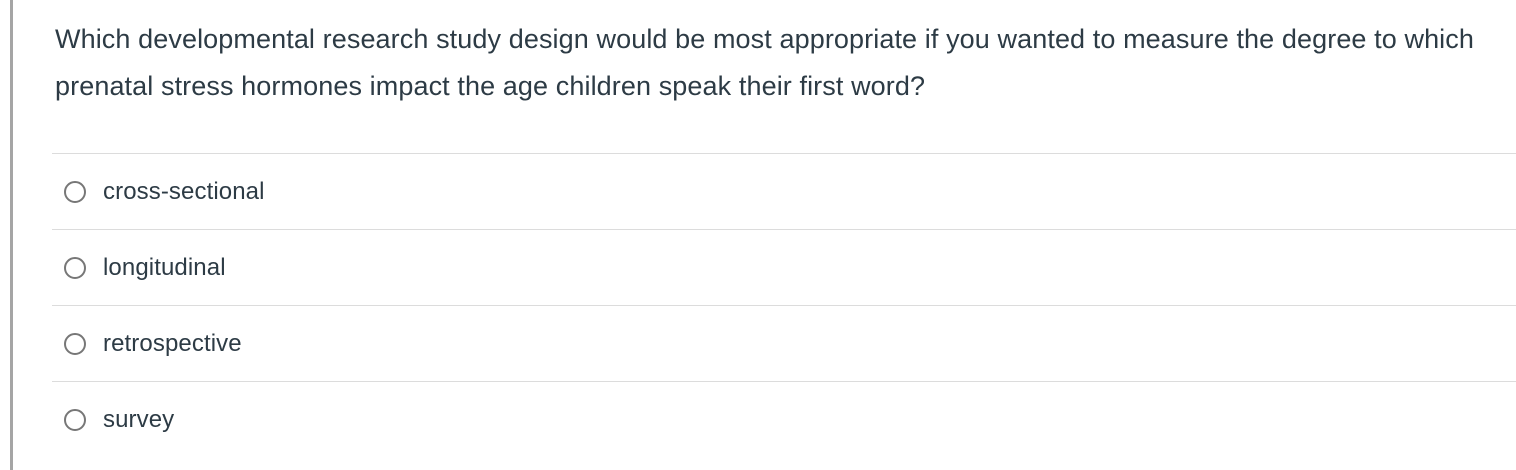 The width and height of the screenshot is (1516, 470). Describe the element at coordinates (75, 267) in the screenshot. I see `radio-button-longitudinal` at that location.